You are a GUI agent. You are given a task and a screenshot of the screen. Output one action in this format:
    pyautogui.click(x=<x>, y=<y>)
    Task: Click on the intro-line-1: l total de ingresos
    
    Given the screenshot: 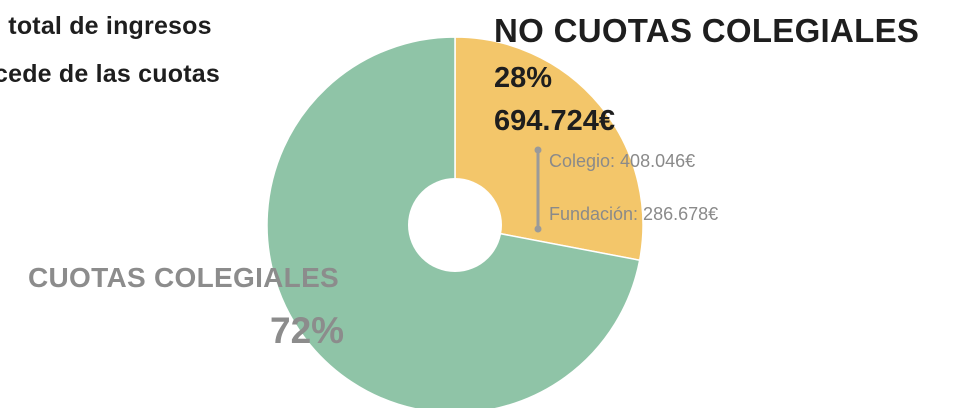 What is the action you would take?
    pyautogui.click(x=106, y=26)
    